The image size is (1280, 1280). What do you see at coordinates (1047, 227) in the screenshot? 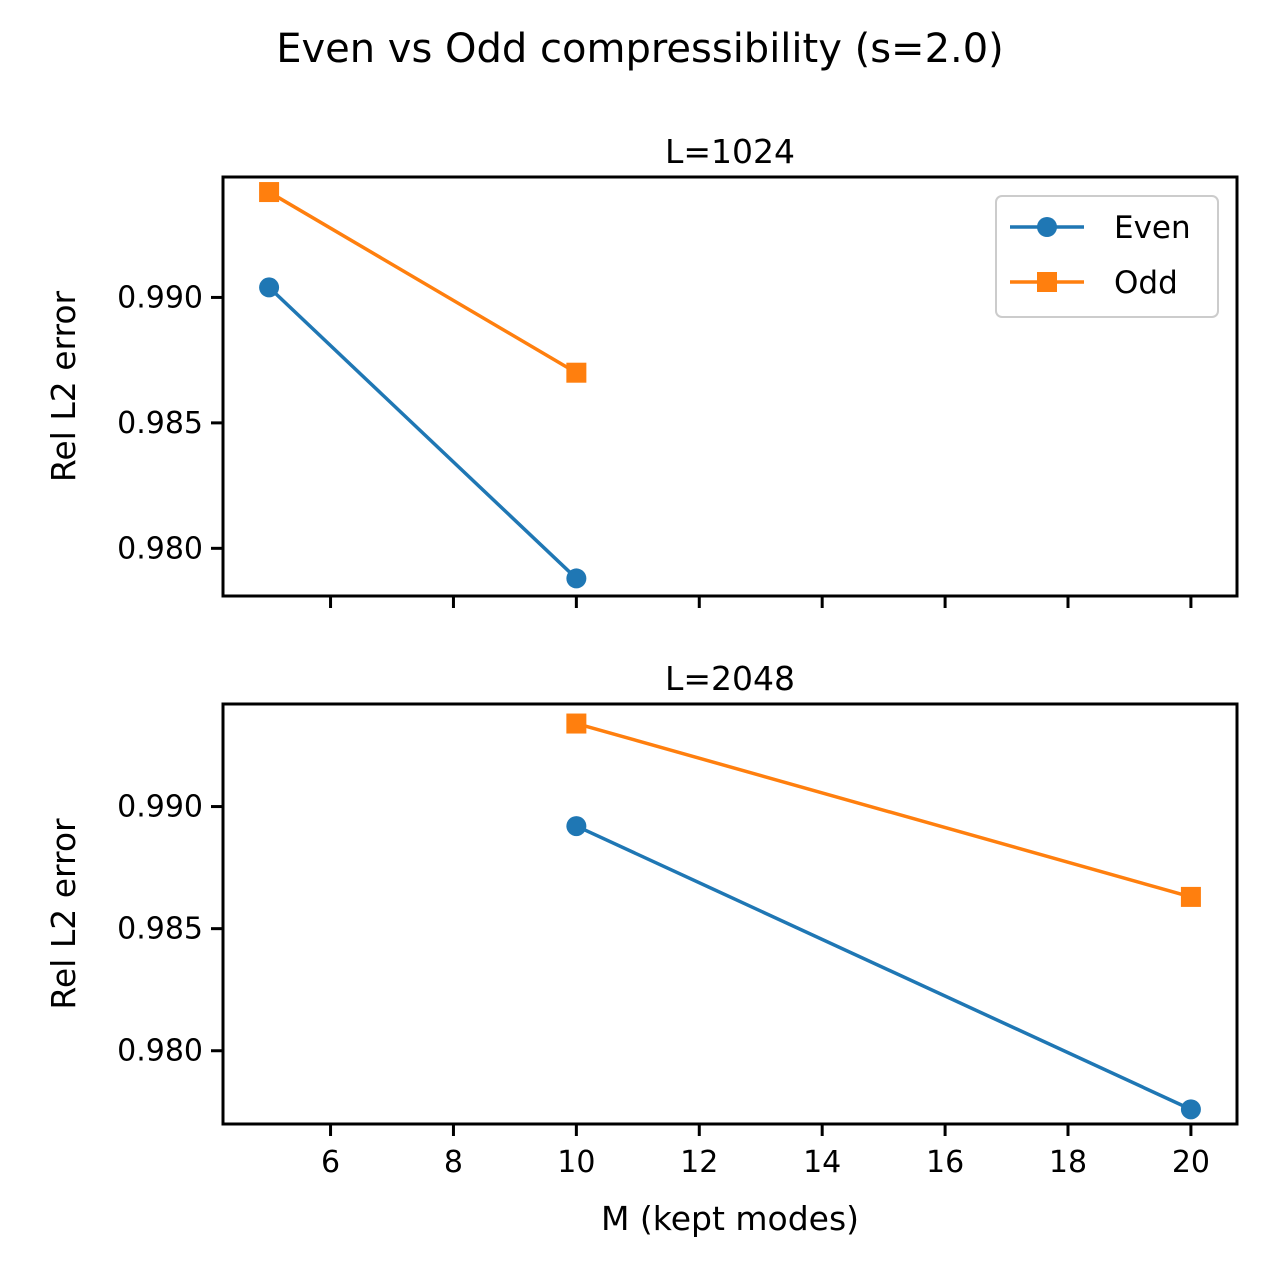
I see `legend-marker-even` at bounding box center [1047, 227].